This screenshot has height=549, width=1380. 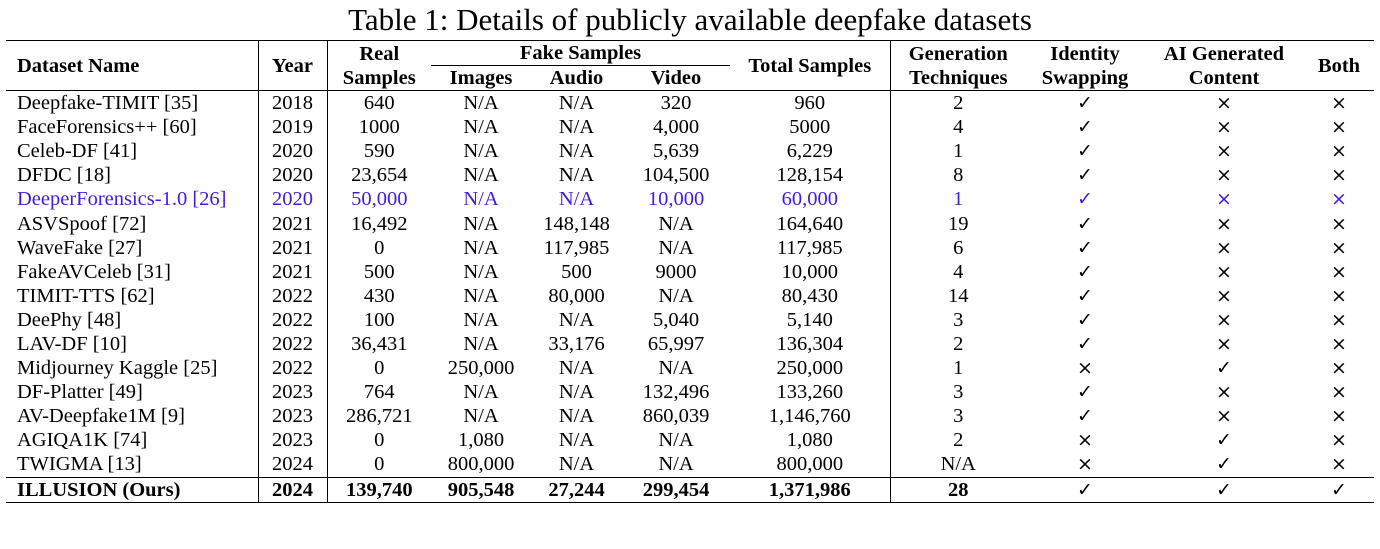 What do you see at coordinates (810, 416) in the screenshot?
I see `cell-total-samples: 1,146,760` at bounding box center [810, 416].